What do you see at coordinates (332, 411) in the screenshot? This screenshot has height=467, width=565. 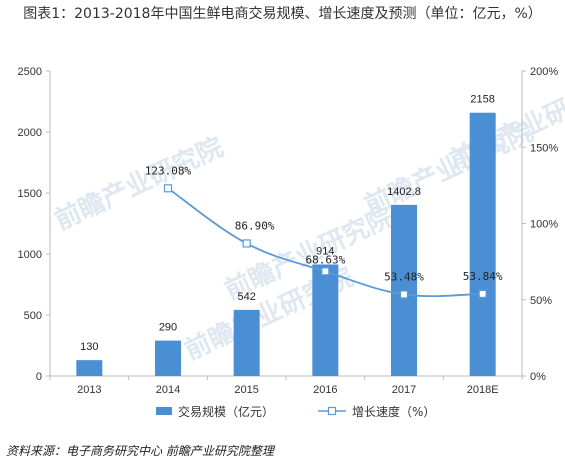 I see `legend-line-marker` at bounding box center [332, 411].